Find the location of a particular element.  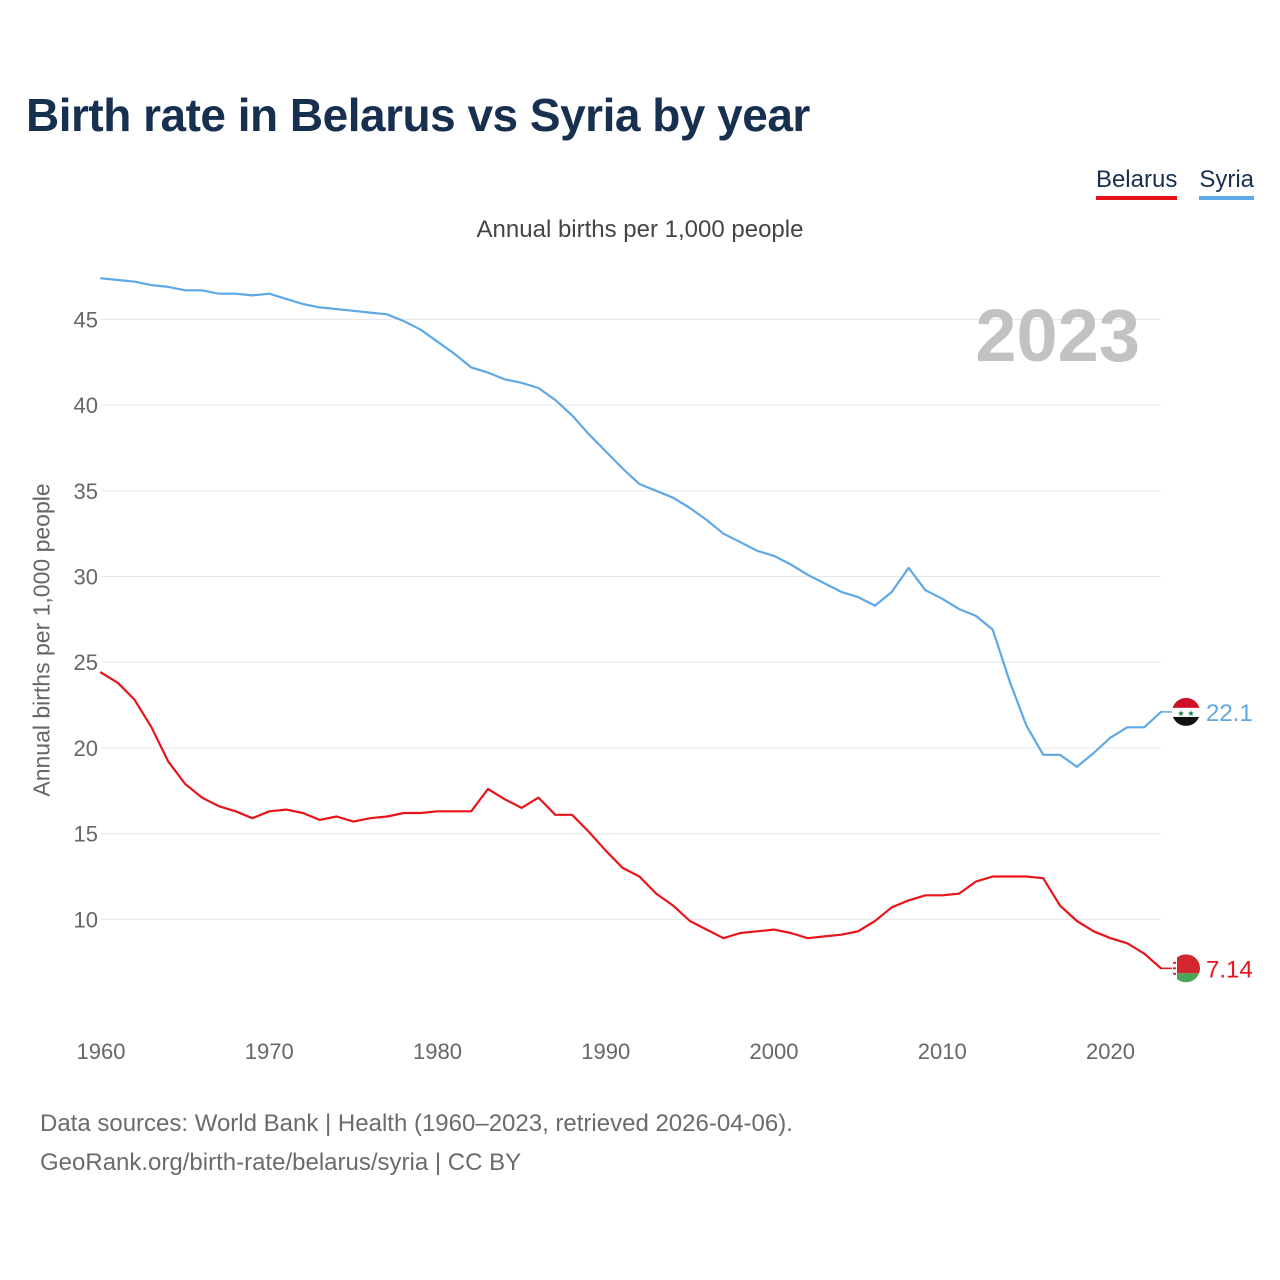

legend: Belarus Syria is located at coordinates (1174, 183).